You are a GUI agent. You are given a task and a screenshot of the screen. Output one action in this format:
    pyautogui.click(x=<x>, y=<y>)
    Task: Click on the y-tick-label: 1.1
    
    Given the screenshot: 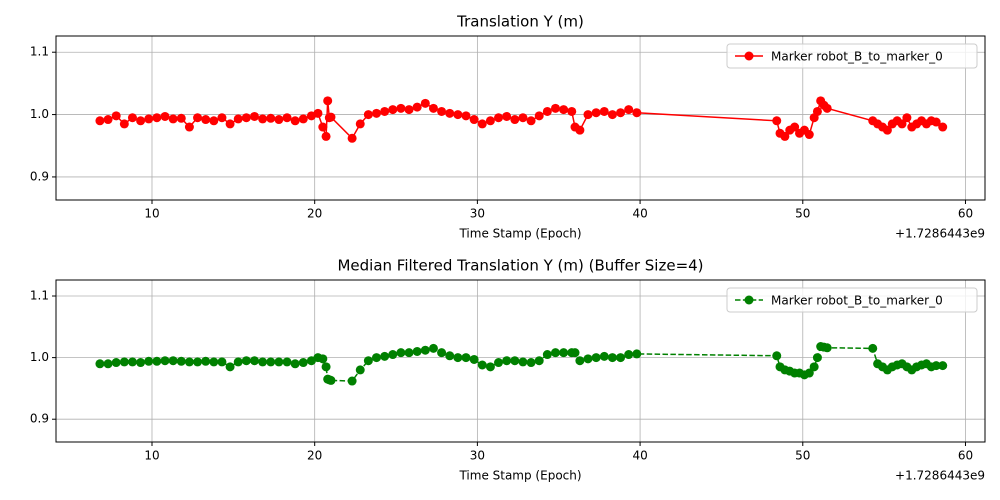 What is the action you would take?
    pyautogui.click(x=39, y=52)
    